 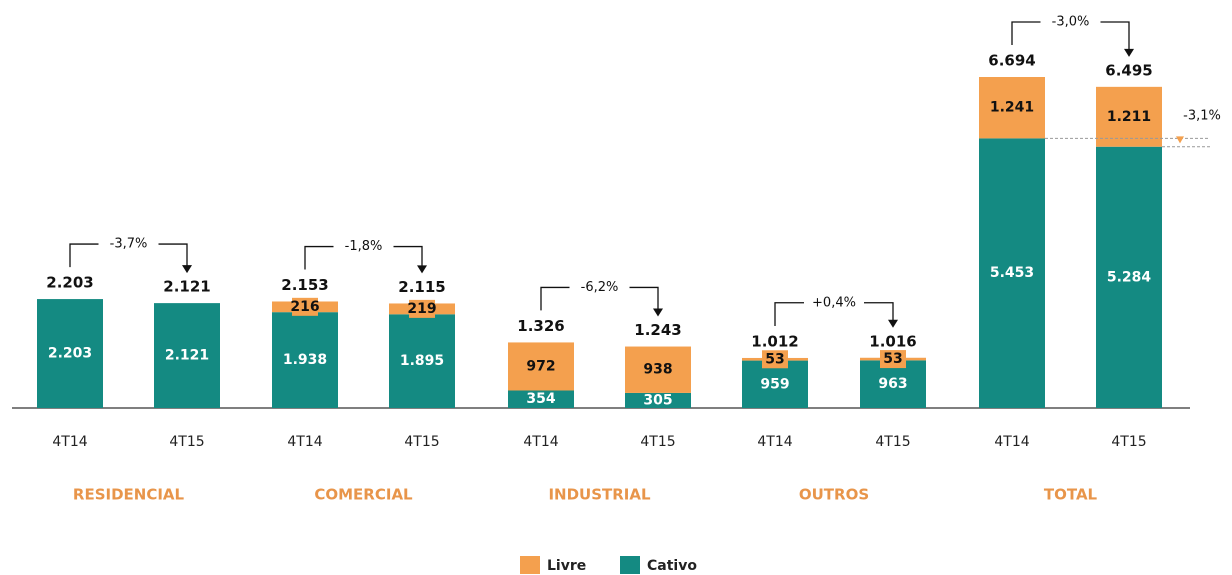 I want to click on total-label: 1.326, so click(x=540, y=326).